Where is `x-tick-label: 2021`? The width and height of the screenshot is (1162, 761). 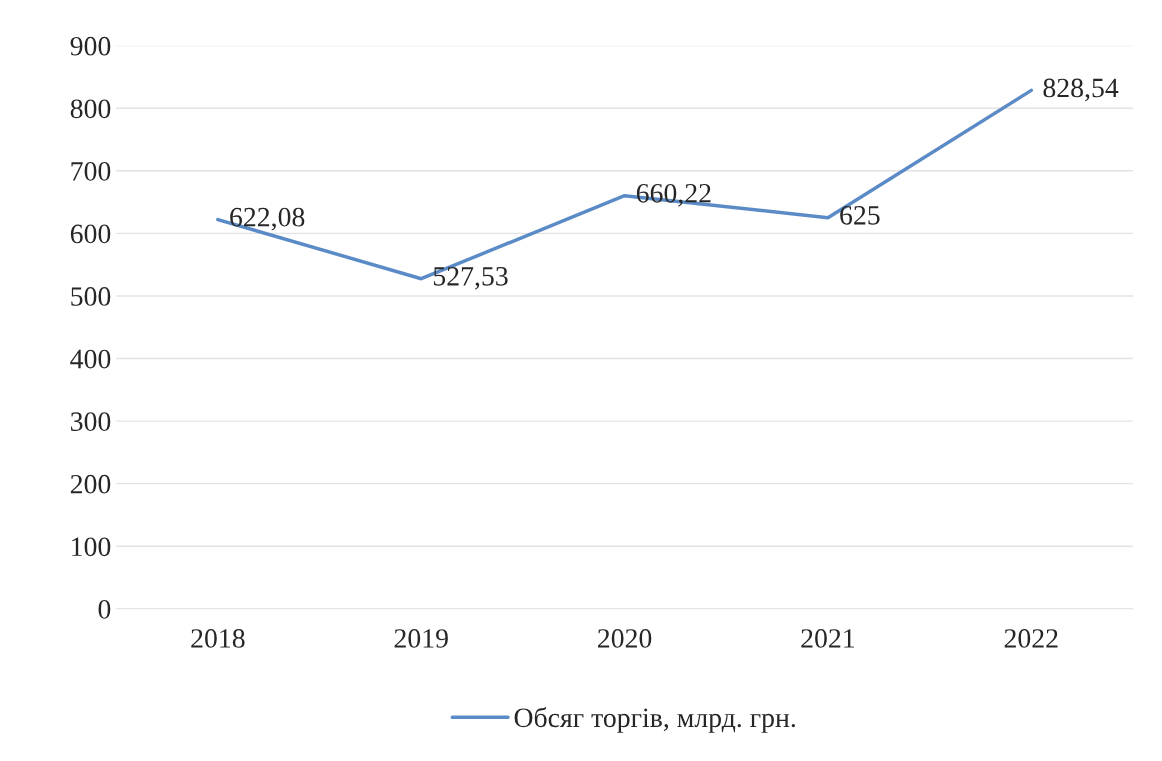
x-tick-label: 2021 is located at coordinates (828, 638).